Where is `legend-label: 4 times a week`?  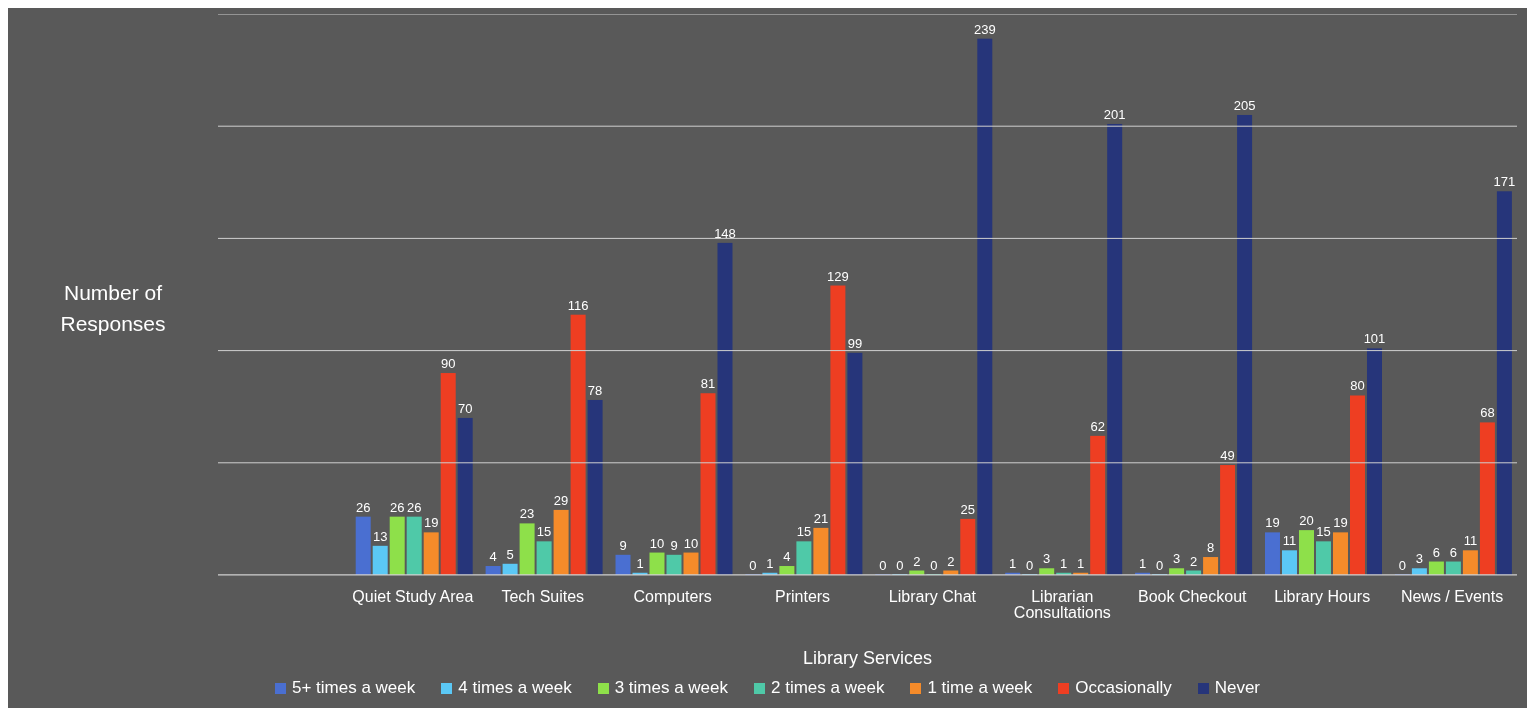
legend-label: 4 times a week is located at coordinates (514, 688).